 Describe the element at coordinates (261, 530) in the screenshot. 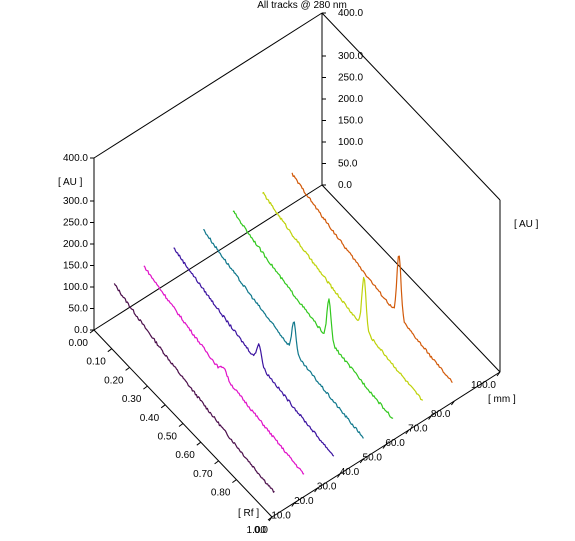

I see `mm-tick-label: 0.0` at that location.